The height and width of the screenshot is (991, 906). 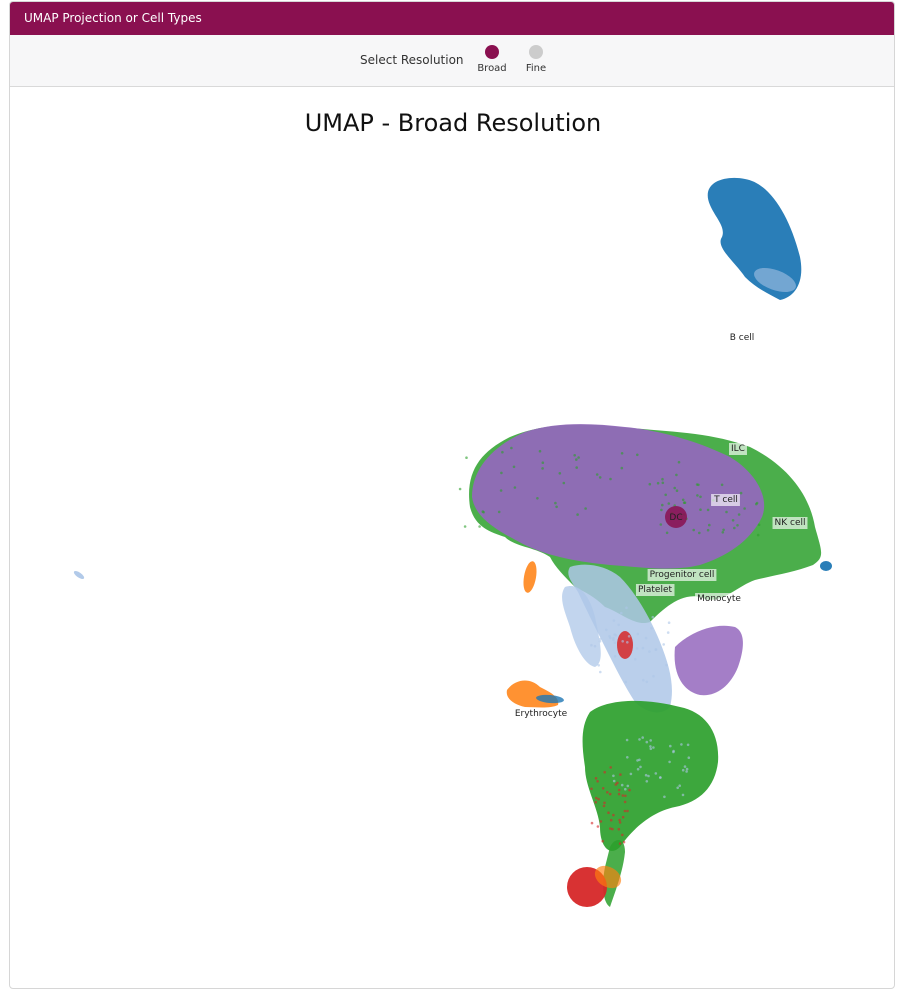 I want to click on cluster-label-text: Erythrocyte, so click(x=541, y=714).